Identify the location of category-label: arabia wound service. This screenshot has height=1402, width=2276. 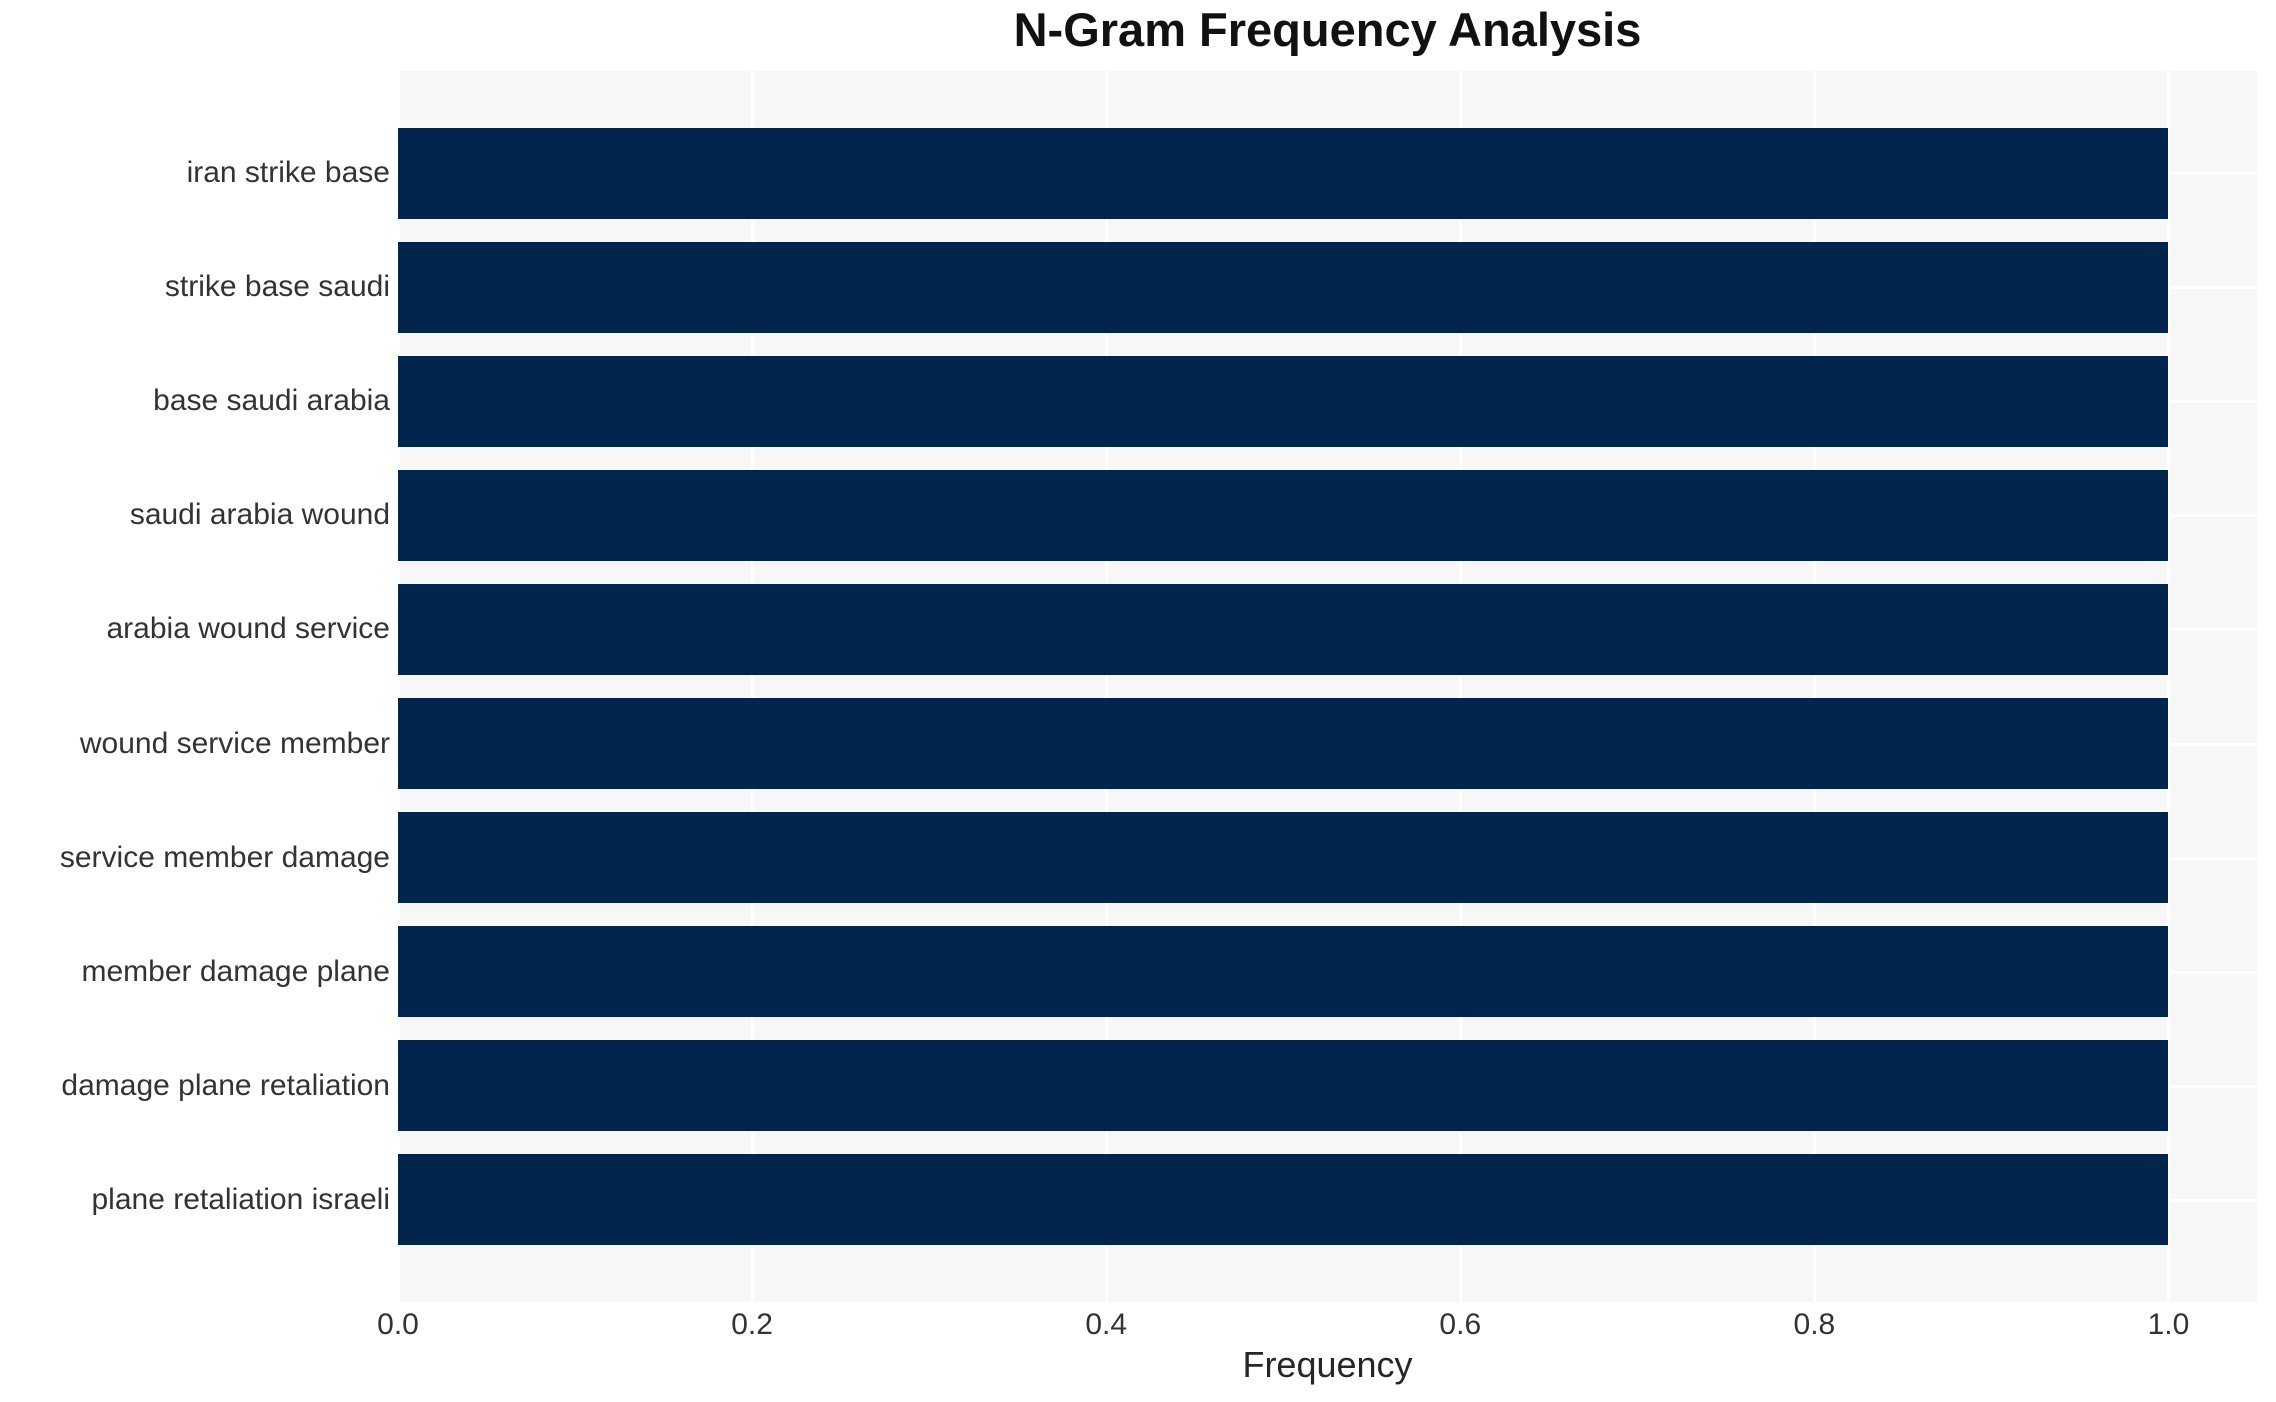
(248, 629).